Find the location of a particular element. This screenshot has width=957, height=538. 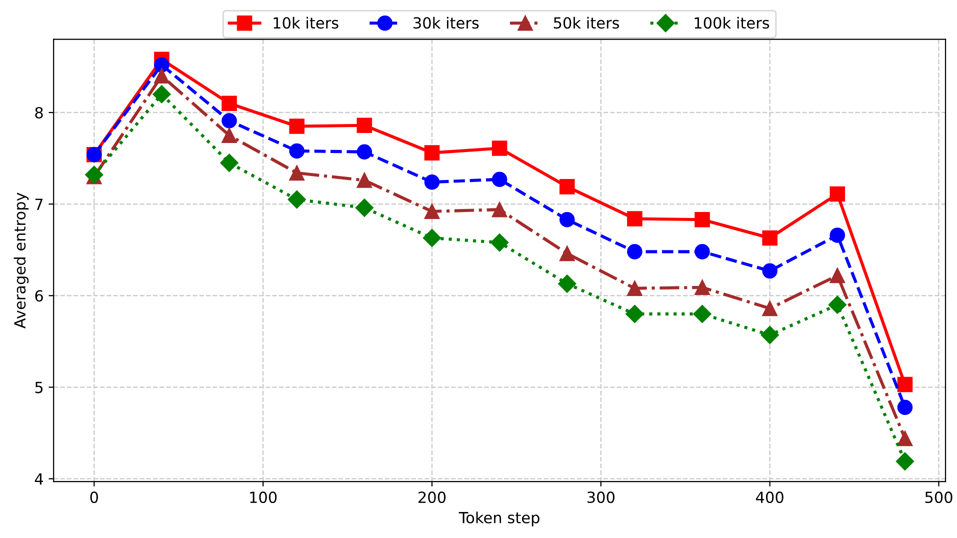

x-tick-label: 100 is located at coordinates (263, 498).